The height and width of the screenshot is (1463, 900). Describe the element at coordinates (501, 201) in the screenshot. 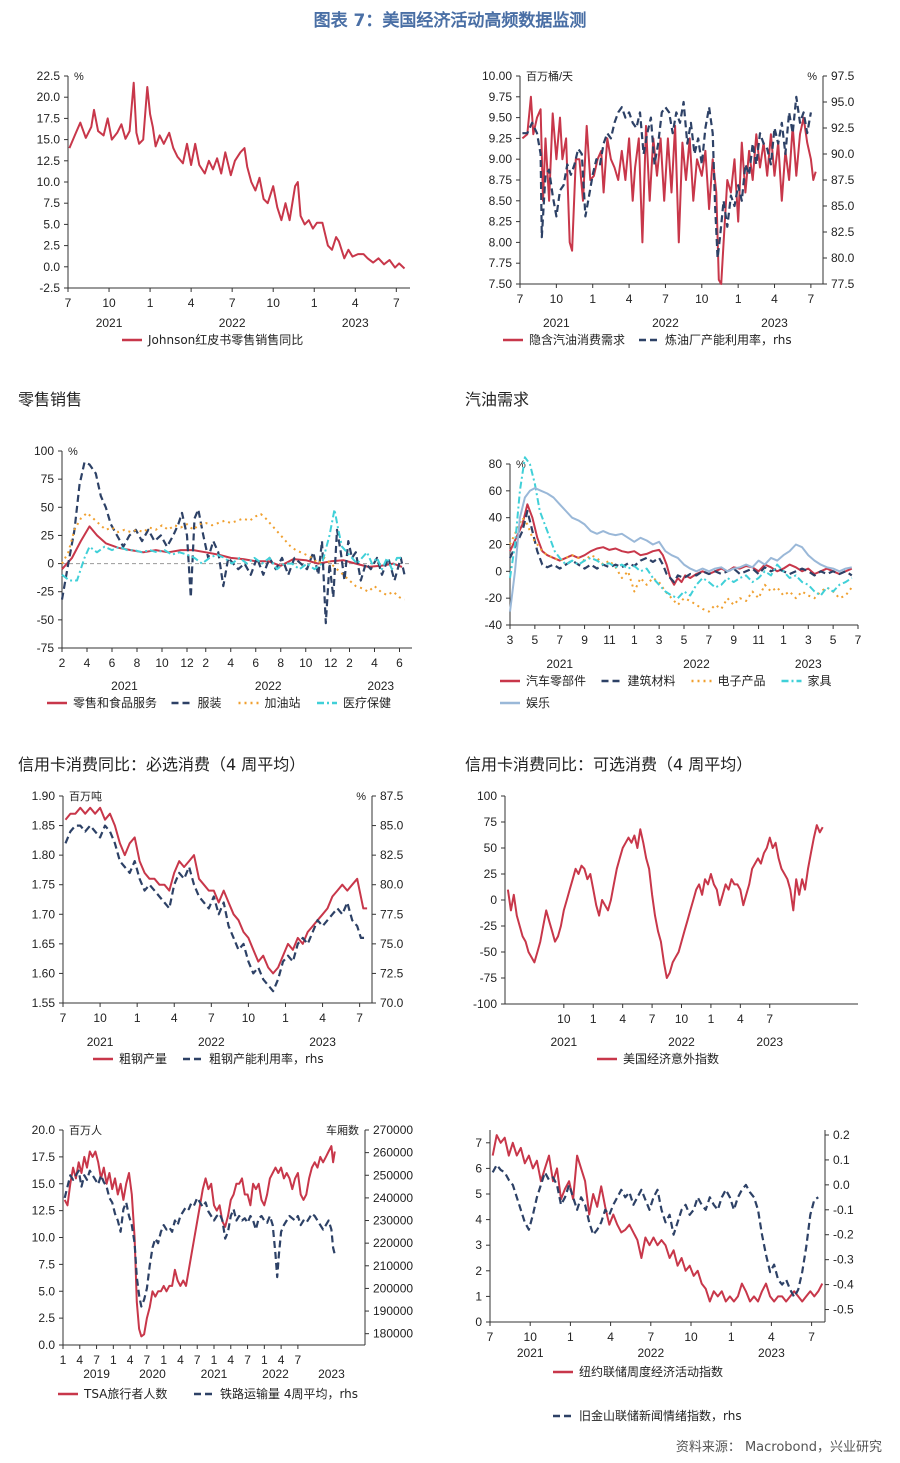

I see `y-tick-label: 8.50` at that location.